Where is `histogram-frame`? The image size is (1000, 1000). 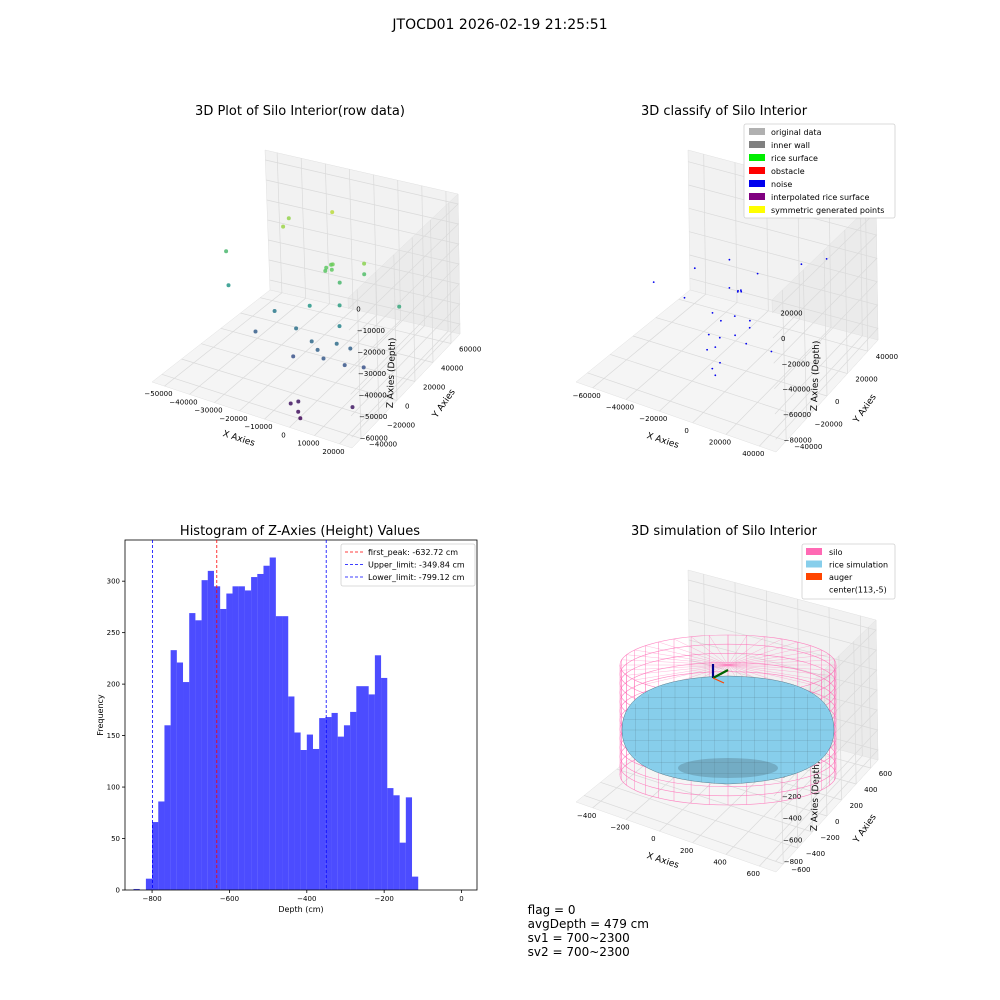
histogram-frame is located at coordinates (301, 715).